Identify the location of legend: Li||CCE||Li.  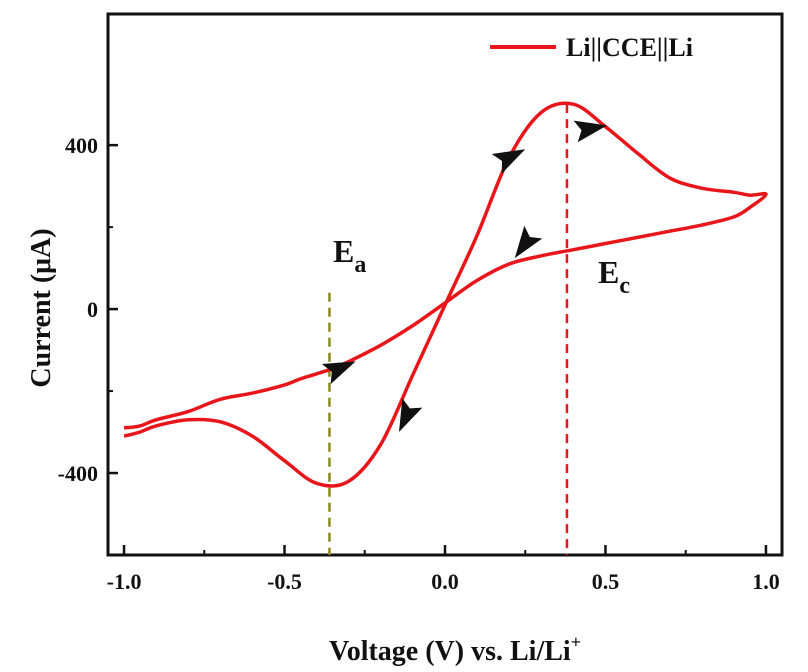
(591, 47).